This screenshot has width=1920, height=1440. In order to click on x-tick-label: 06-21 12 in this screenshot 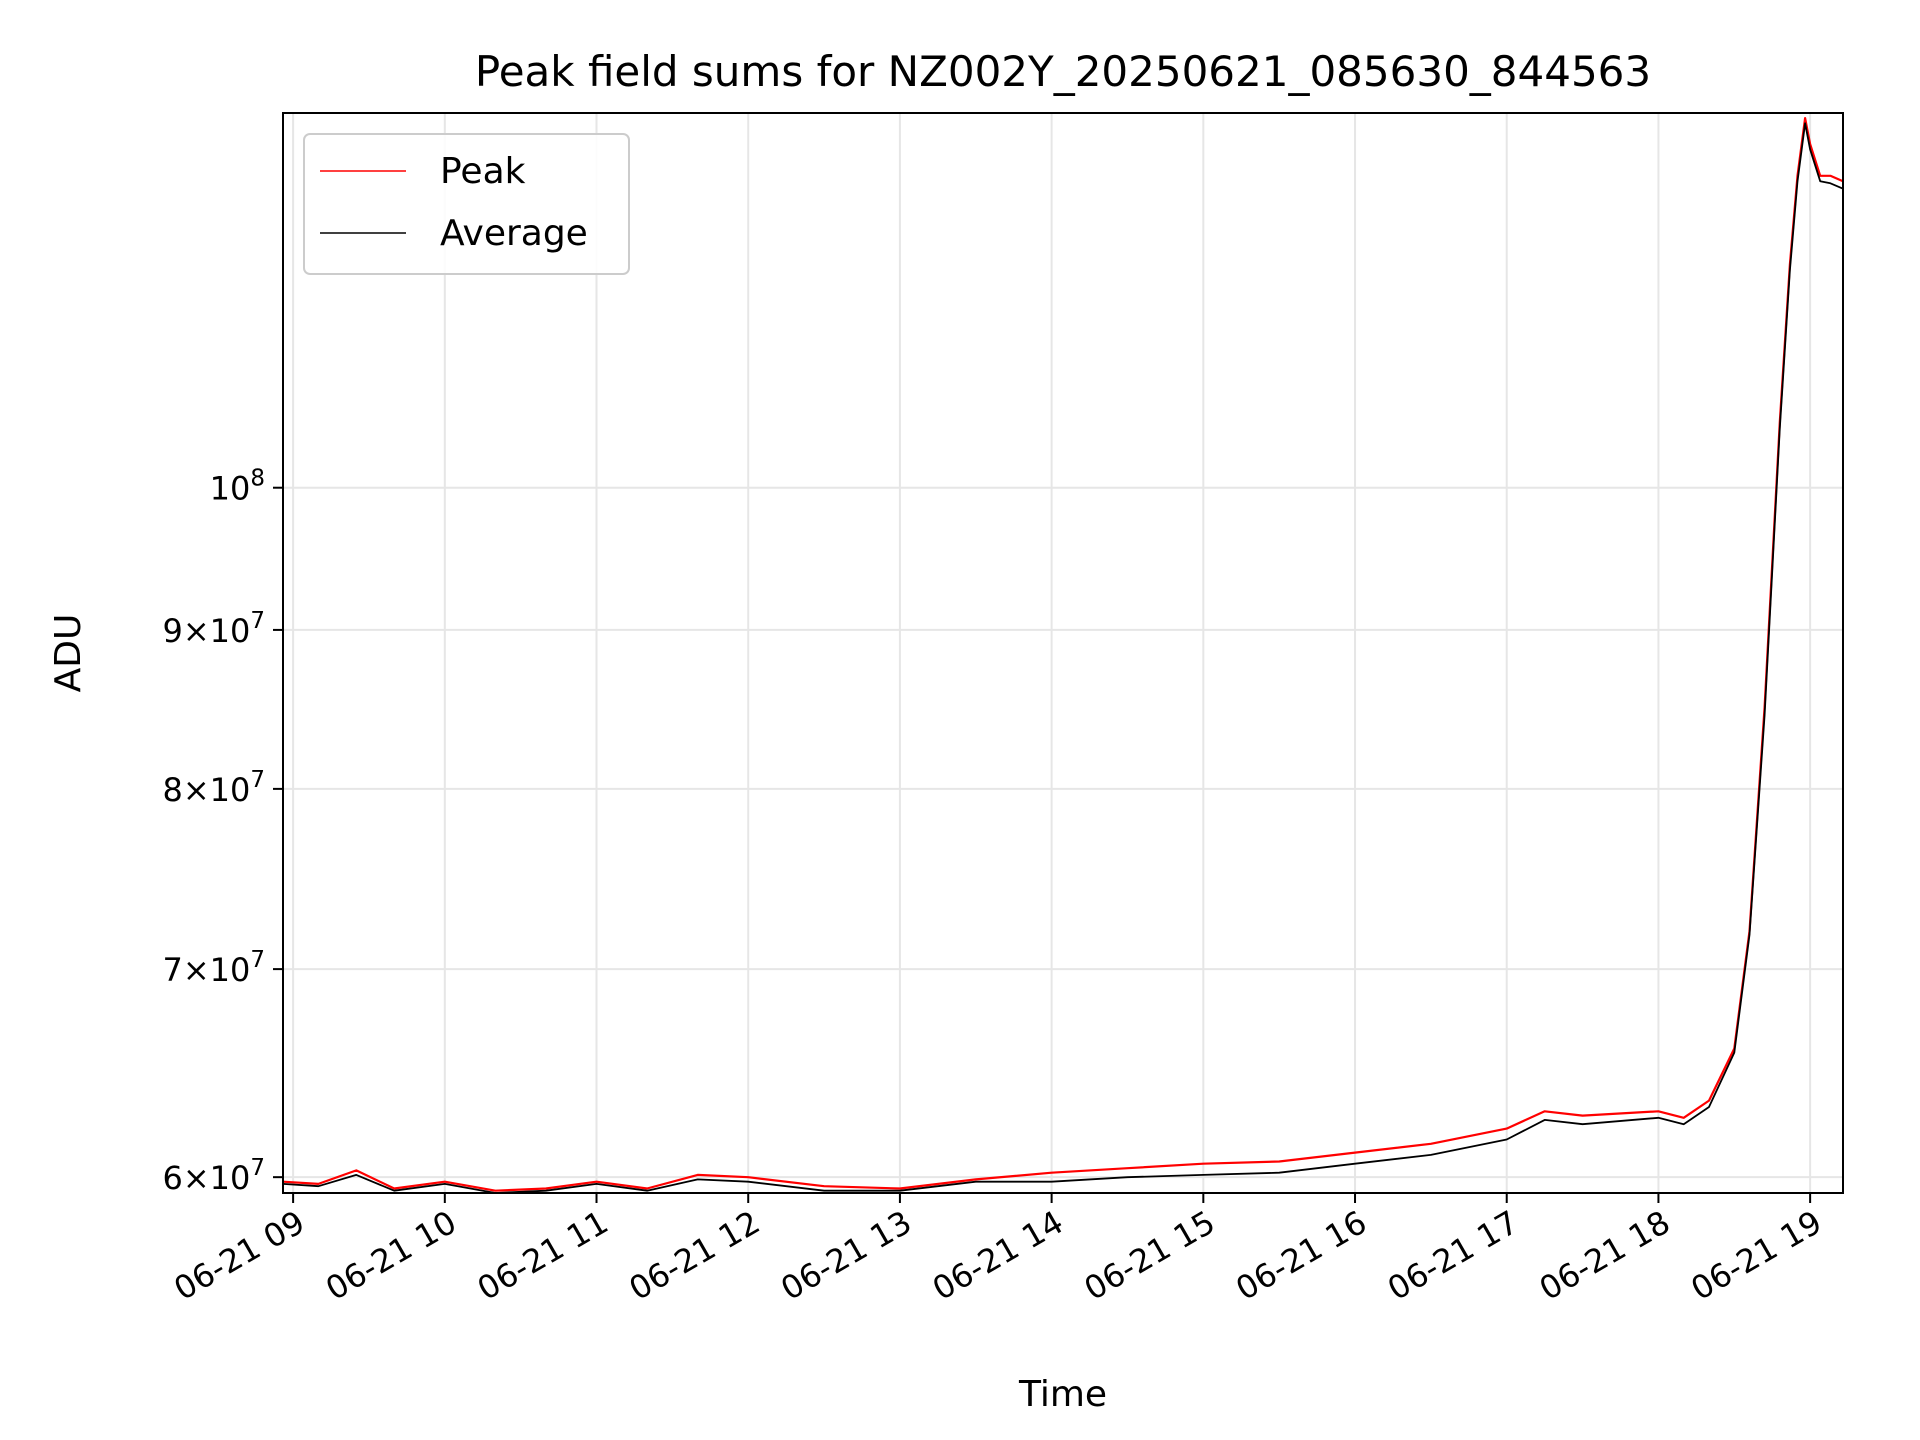, I will do `click(695, 1255)`.